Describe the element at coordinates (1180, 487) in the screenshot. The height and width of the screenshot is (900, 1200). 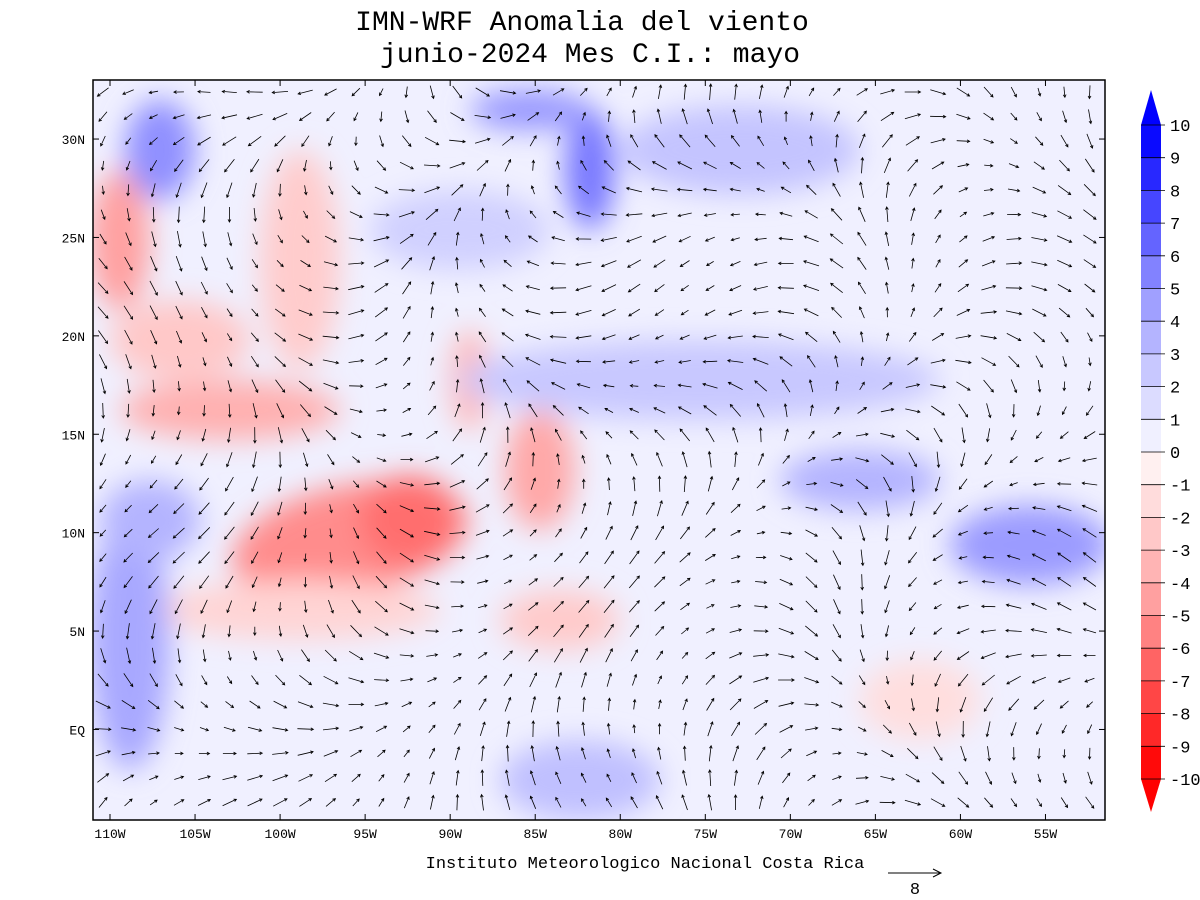
I see `colorbar-label: -1` at that location.